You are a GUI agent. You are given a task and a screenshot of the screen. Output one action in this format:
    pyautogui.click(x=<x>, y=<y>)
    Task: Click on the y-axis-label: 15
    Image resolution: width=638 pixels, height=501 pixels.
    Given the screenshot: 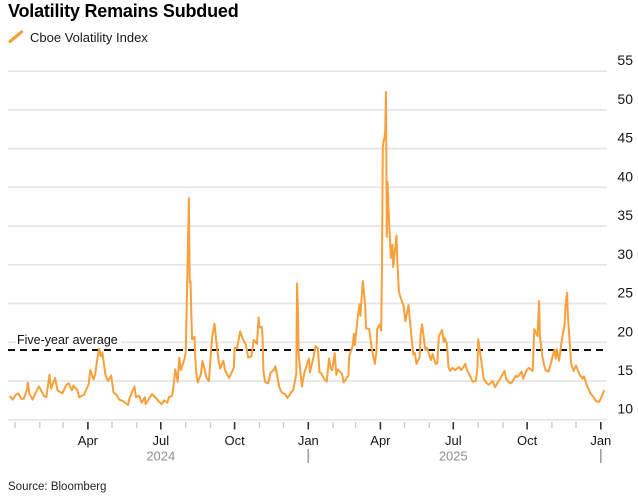 What is the action you would take?
    pyautogui.click(x=625, y=370)
    